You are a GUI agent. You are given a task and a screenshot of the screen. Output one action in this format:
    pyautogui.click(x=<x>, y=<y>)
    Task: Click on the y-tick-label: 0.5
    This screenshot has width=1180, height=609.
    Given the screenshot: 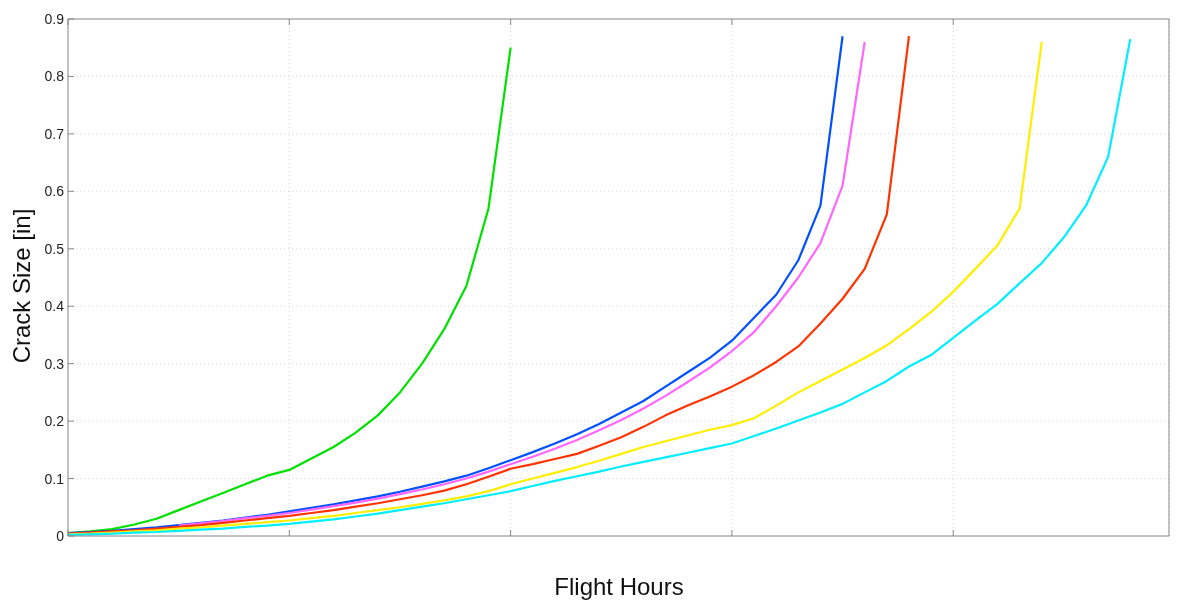 What is the action you would take?
    pyautogui.click(x=54, y=248)
    